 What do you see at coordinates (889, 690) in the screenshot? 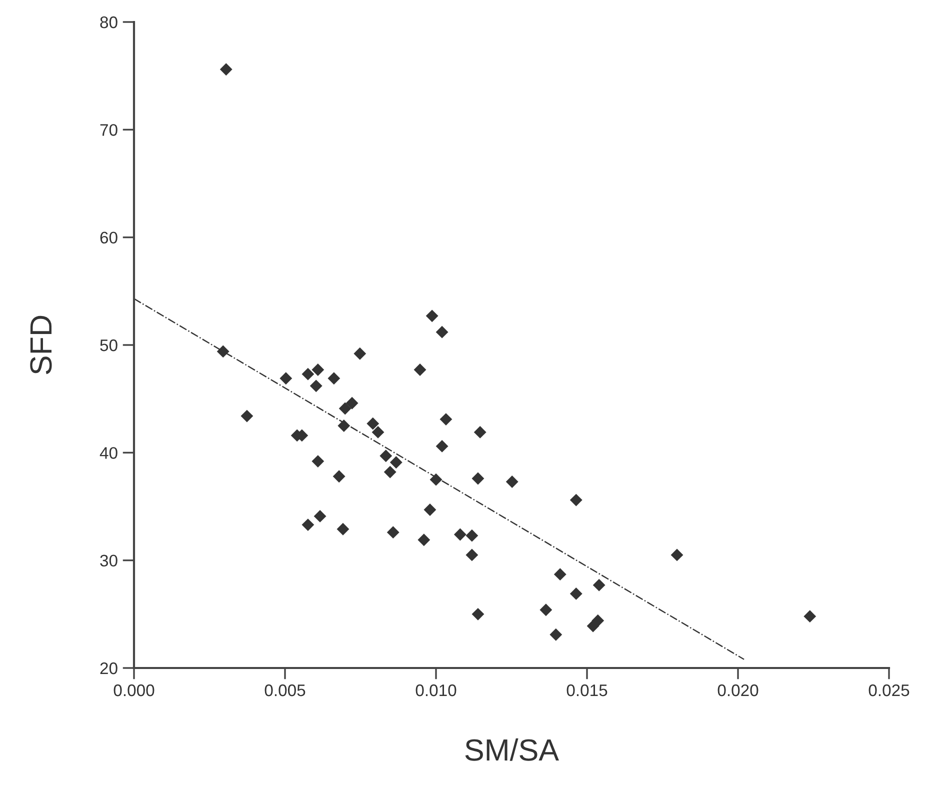
I see `x-tick-label: 0.025` at bounding box center [889, 690].